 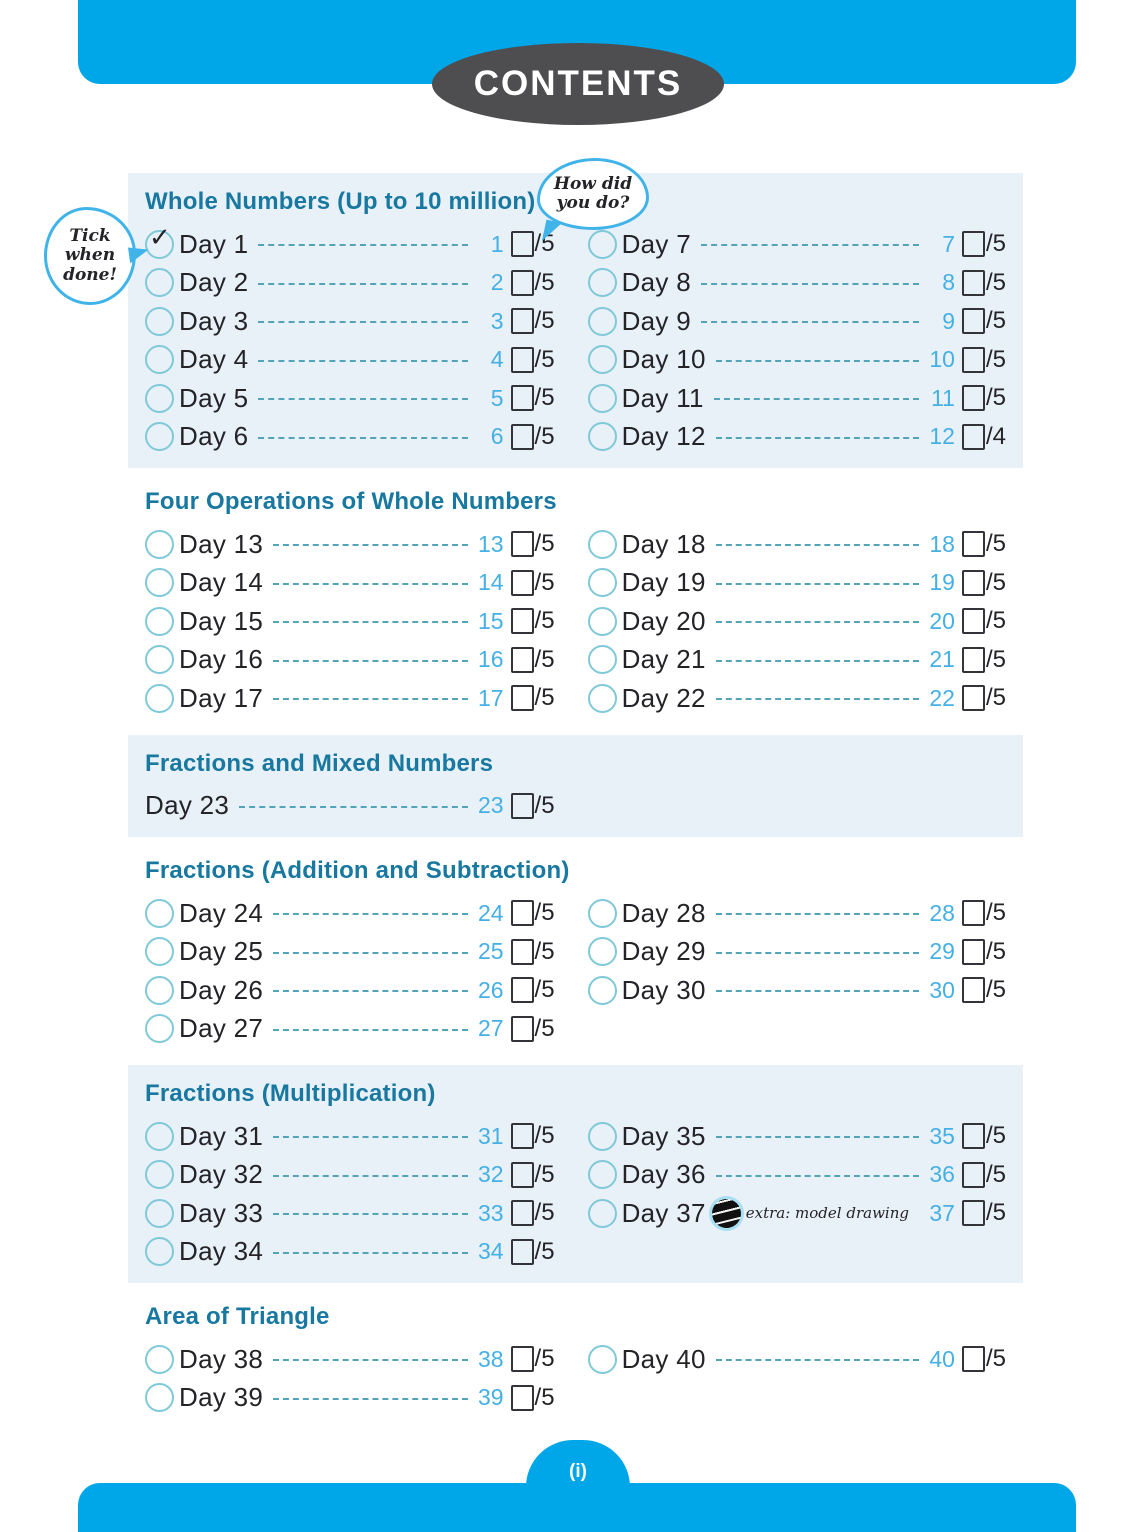 I want to click on day-label: Day 34, so click(x=221, y=1251).